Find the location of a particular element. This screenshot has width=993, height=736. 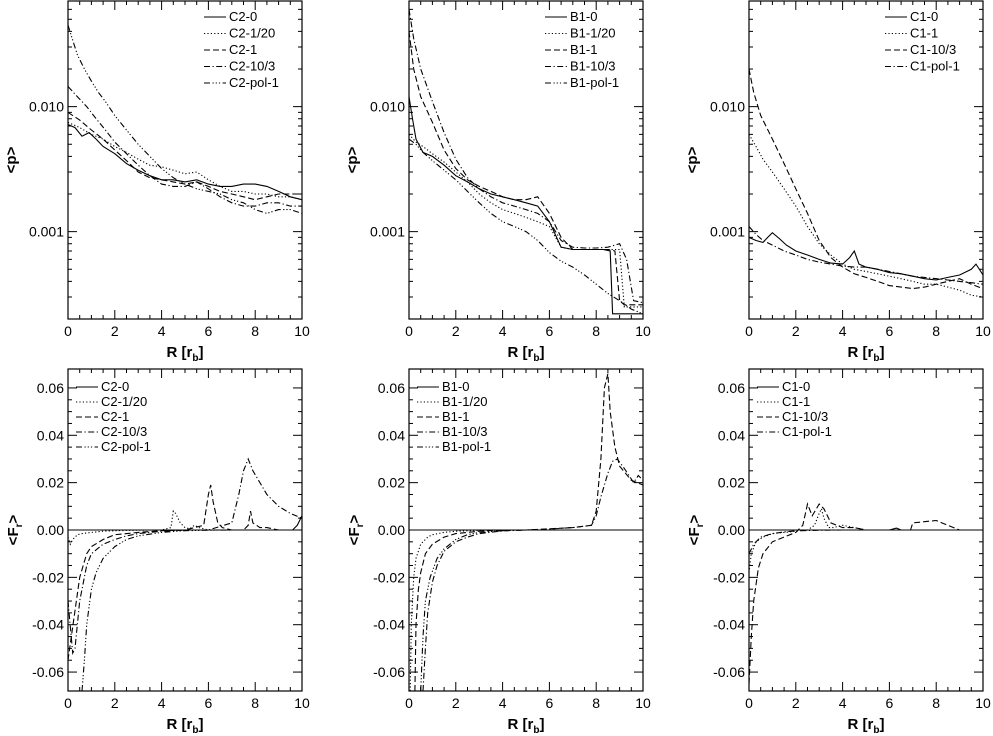

y-tick-label: -0.06 is located at coordinates (48, 672).